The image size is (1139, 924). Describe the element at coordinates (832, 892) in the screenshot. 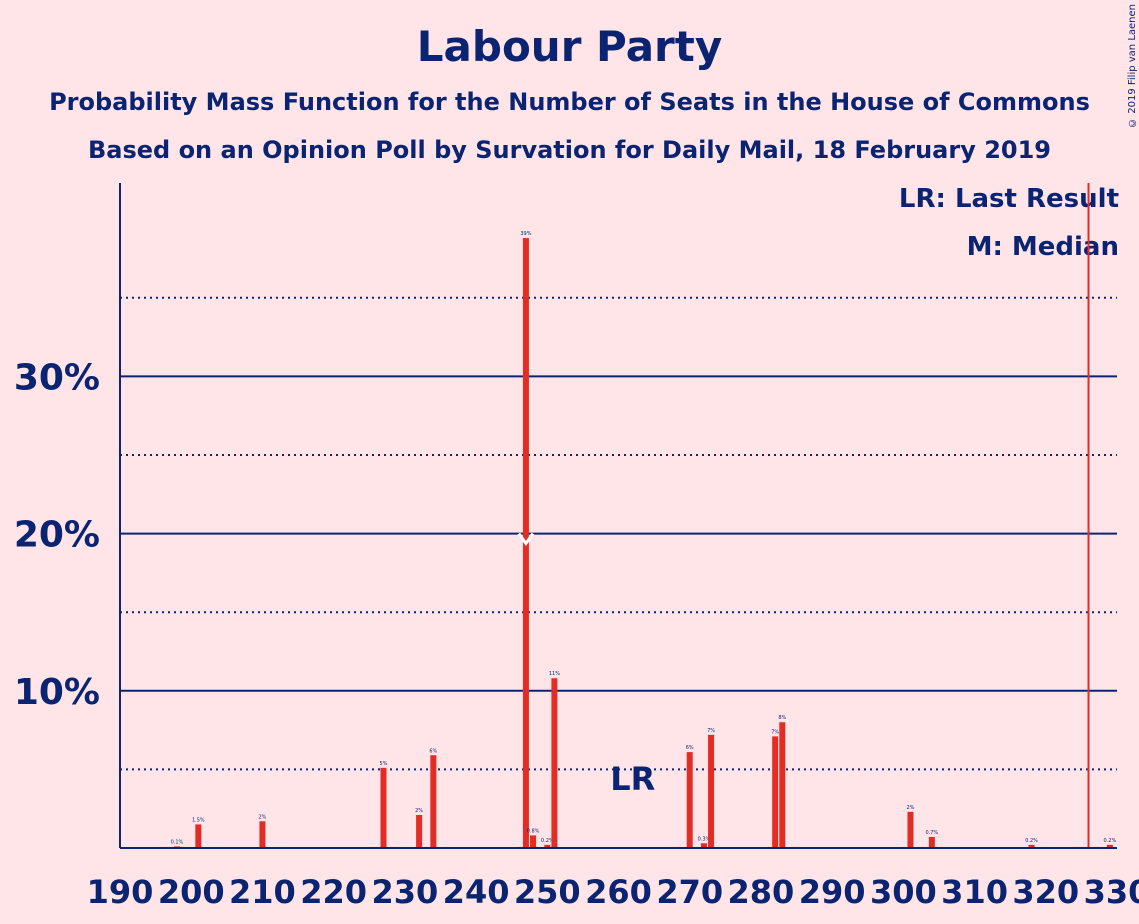

I see `x-tick-label: 290` at that location.